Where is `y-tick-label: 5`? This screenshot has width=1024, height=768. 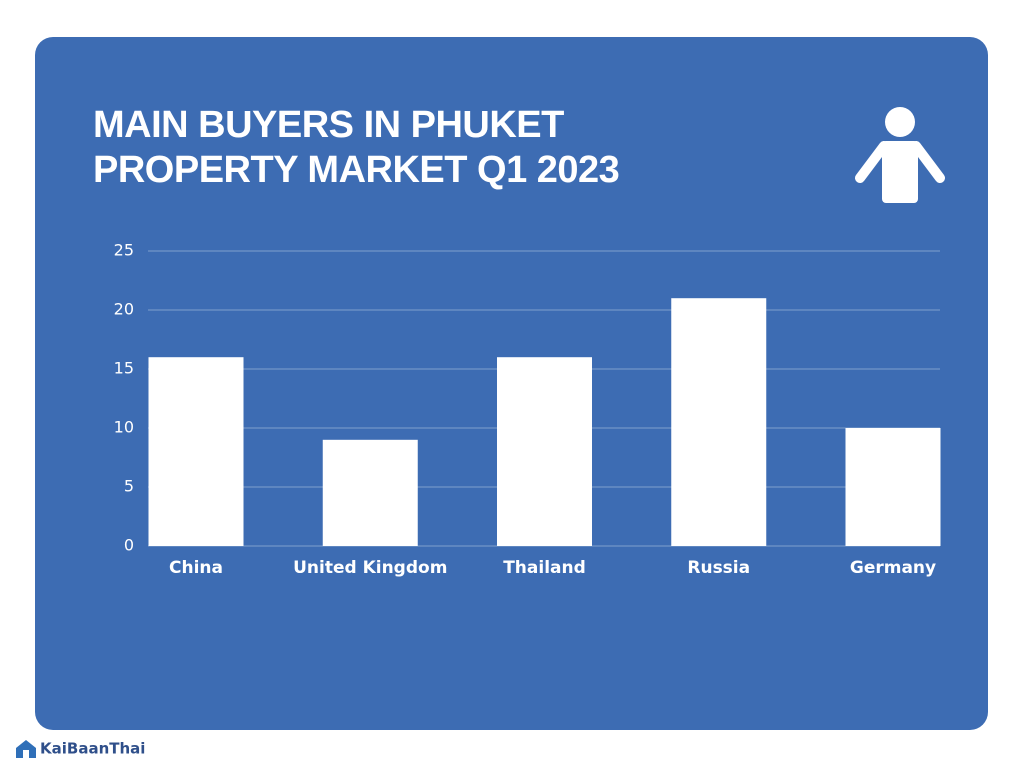
y-tick-label: 5 is located at coordinates (129, 486).